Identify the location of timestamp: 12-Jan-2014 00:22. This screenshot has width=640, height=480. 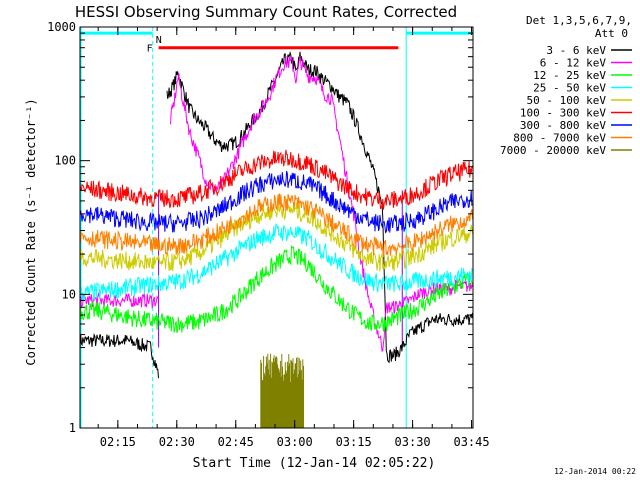
(595, 471).